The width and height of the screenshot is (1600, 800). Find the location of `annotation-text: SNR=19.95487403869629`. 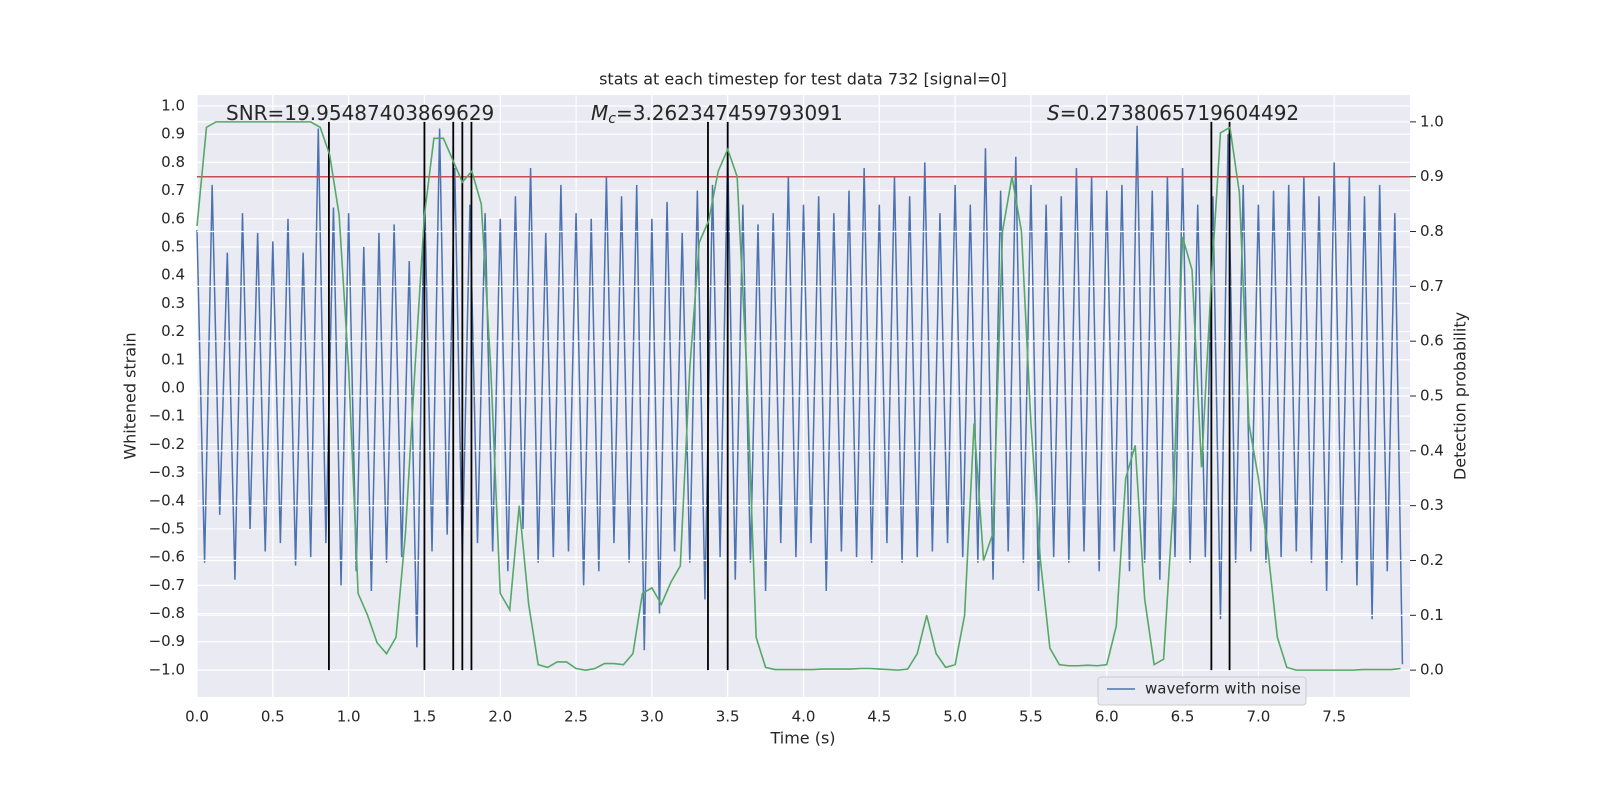

annotation-text: SNR=19.95487403869629 is located at coordinates (360, 113).